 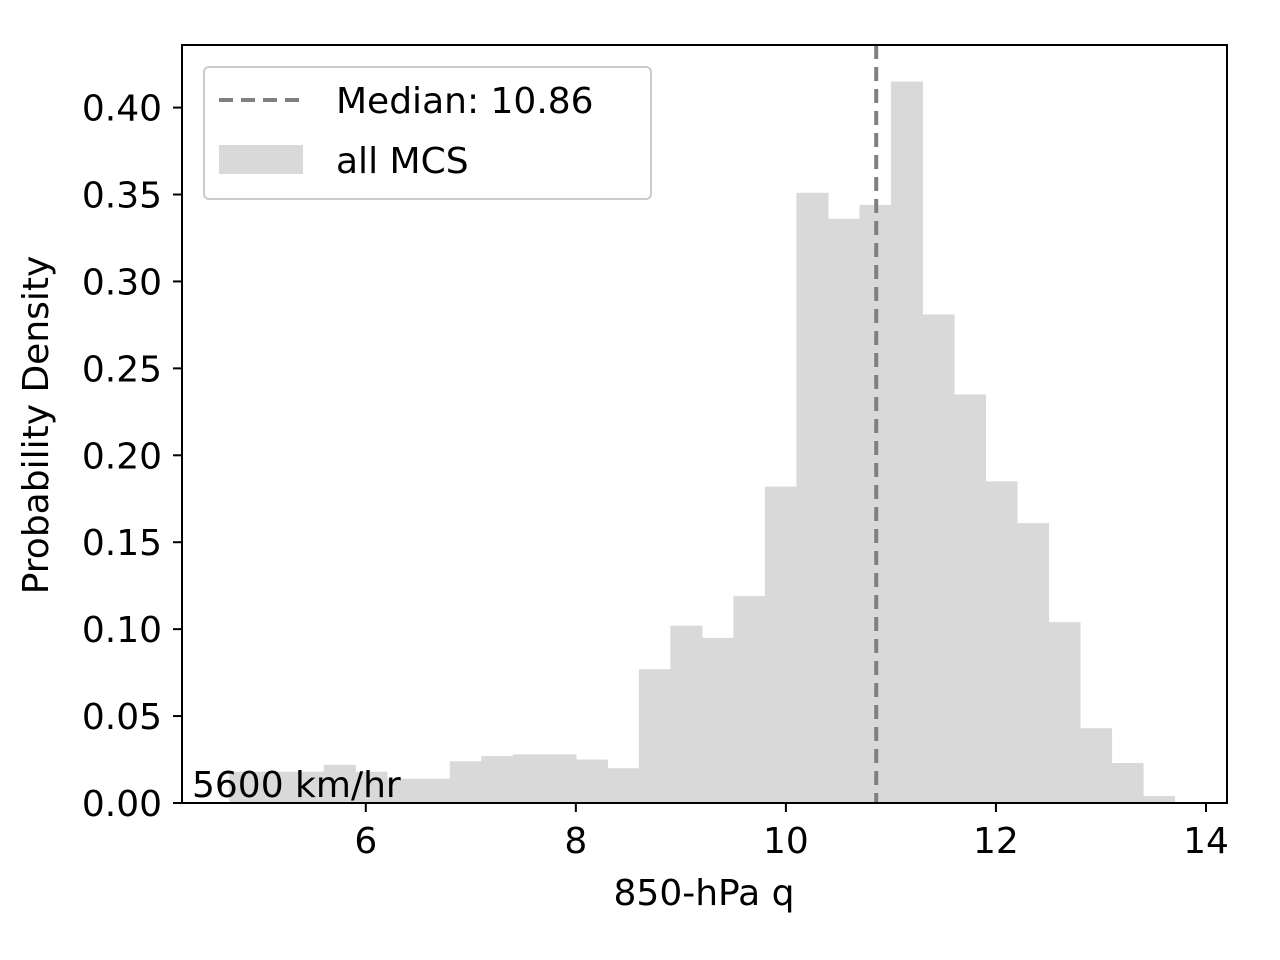 What do you see at coordinates (122, 543) in the screenshot?
I see `y-tick-label: 0.15` at bounding box center [122, 543].